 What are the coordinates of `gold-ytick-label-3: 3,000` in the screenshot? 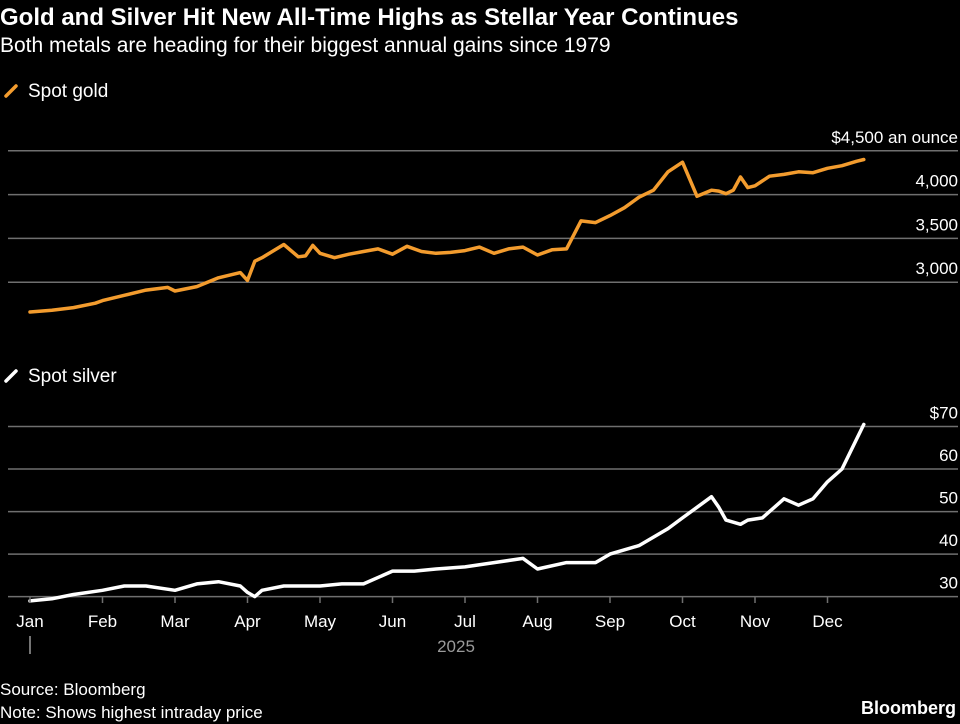 It's located at (936, 268).